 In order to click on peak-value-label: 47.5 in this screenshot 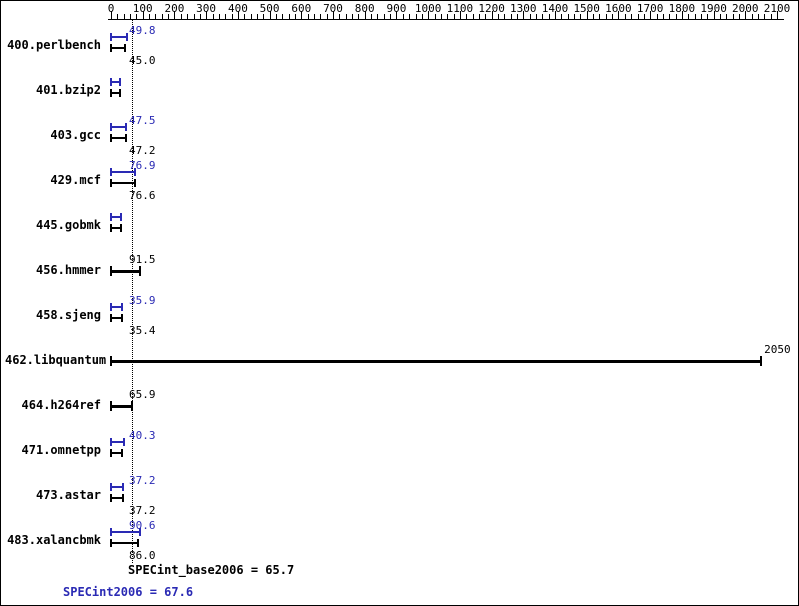, I will do `click(142, 120)`.